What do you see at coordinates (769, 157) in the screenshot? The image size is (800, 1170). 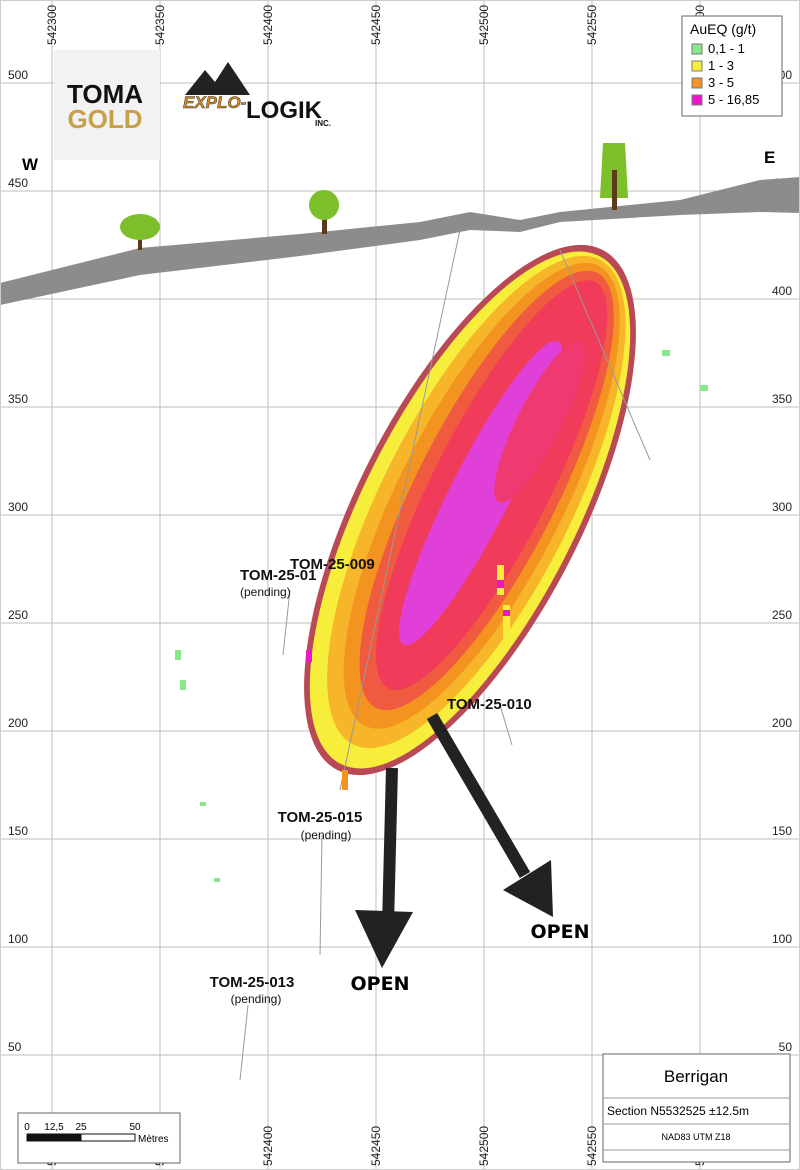 I see `direction-east: E` at bounding box center [769, 157].